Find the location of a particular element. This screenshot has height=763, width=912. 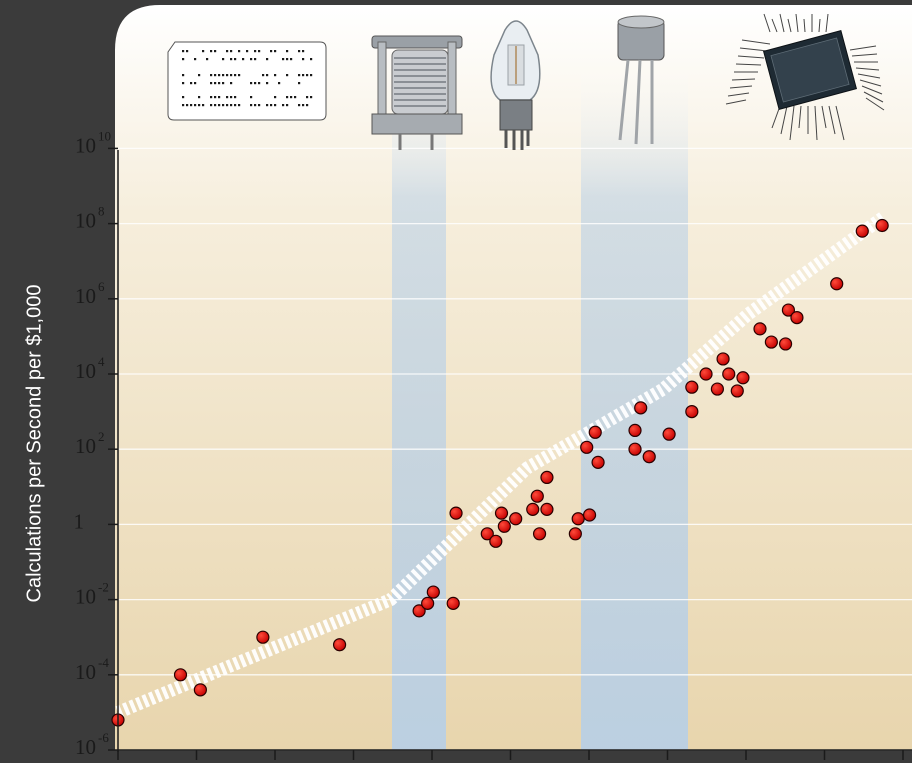

transistor-icon is located at coordinates (641, 80).